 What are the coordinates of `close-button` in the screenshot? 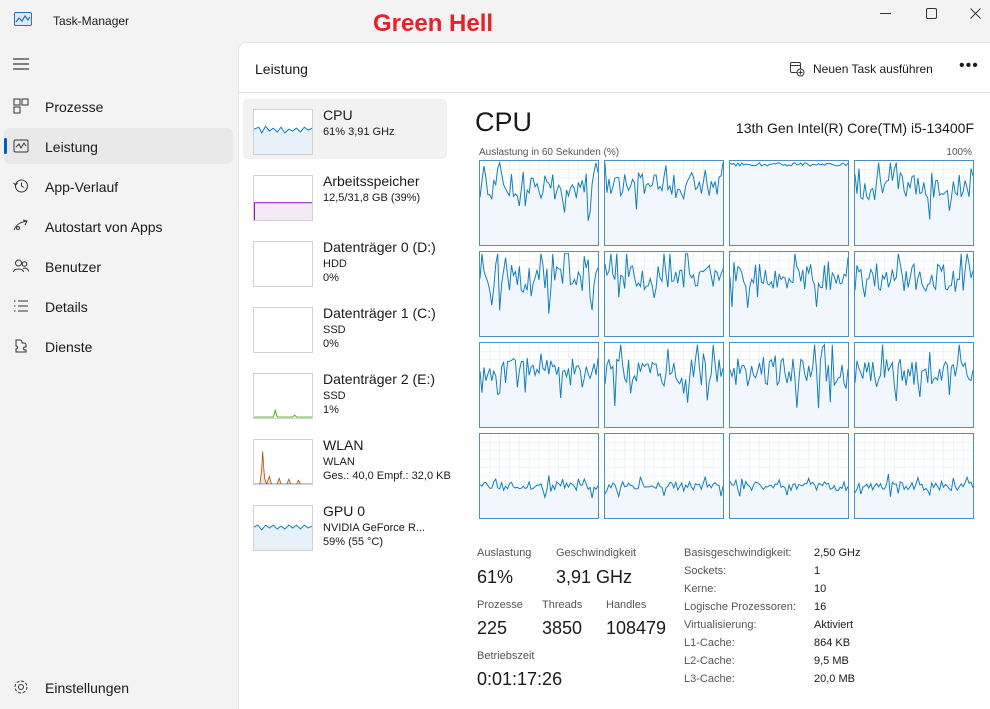 It's located at (971, 13).